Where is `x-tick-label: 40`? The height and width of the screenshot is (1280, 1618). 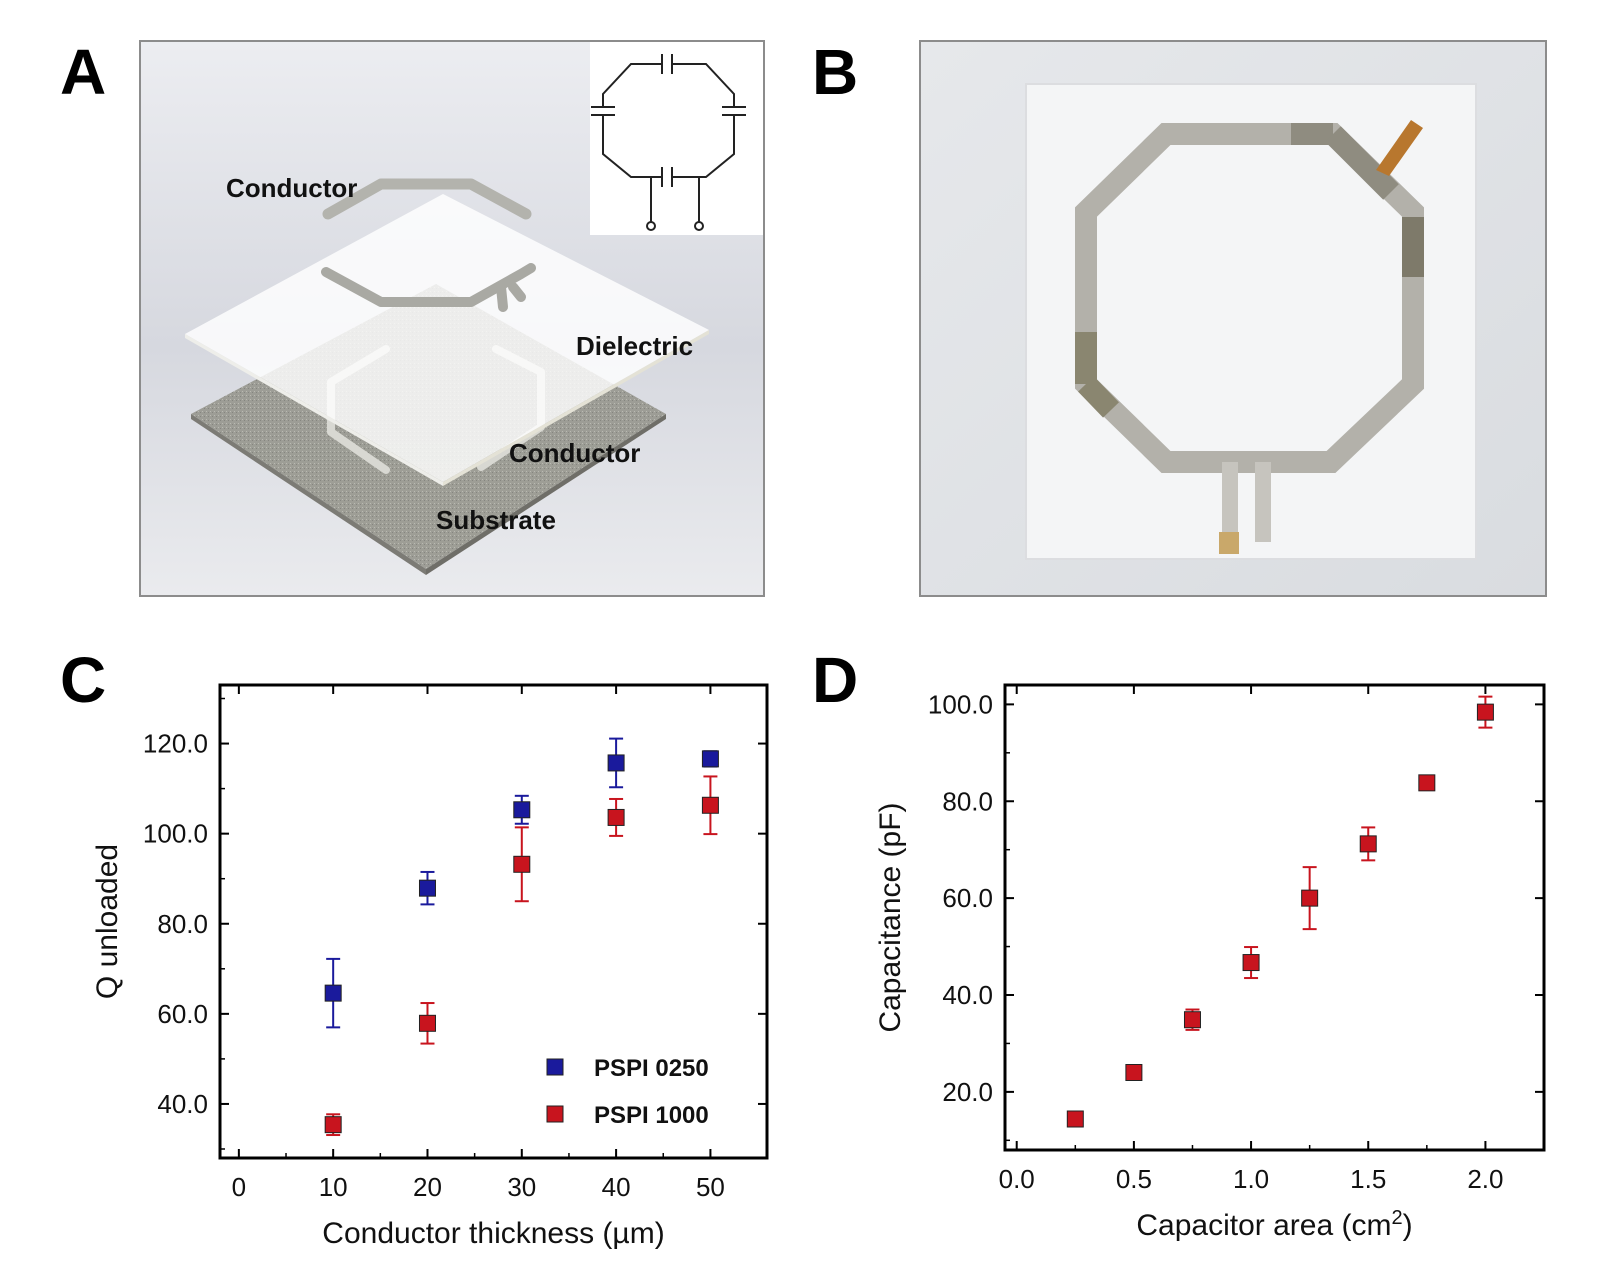
x-tick-label: 40 is located at coordinates (616, 1187).